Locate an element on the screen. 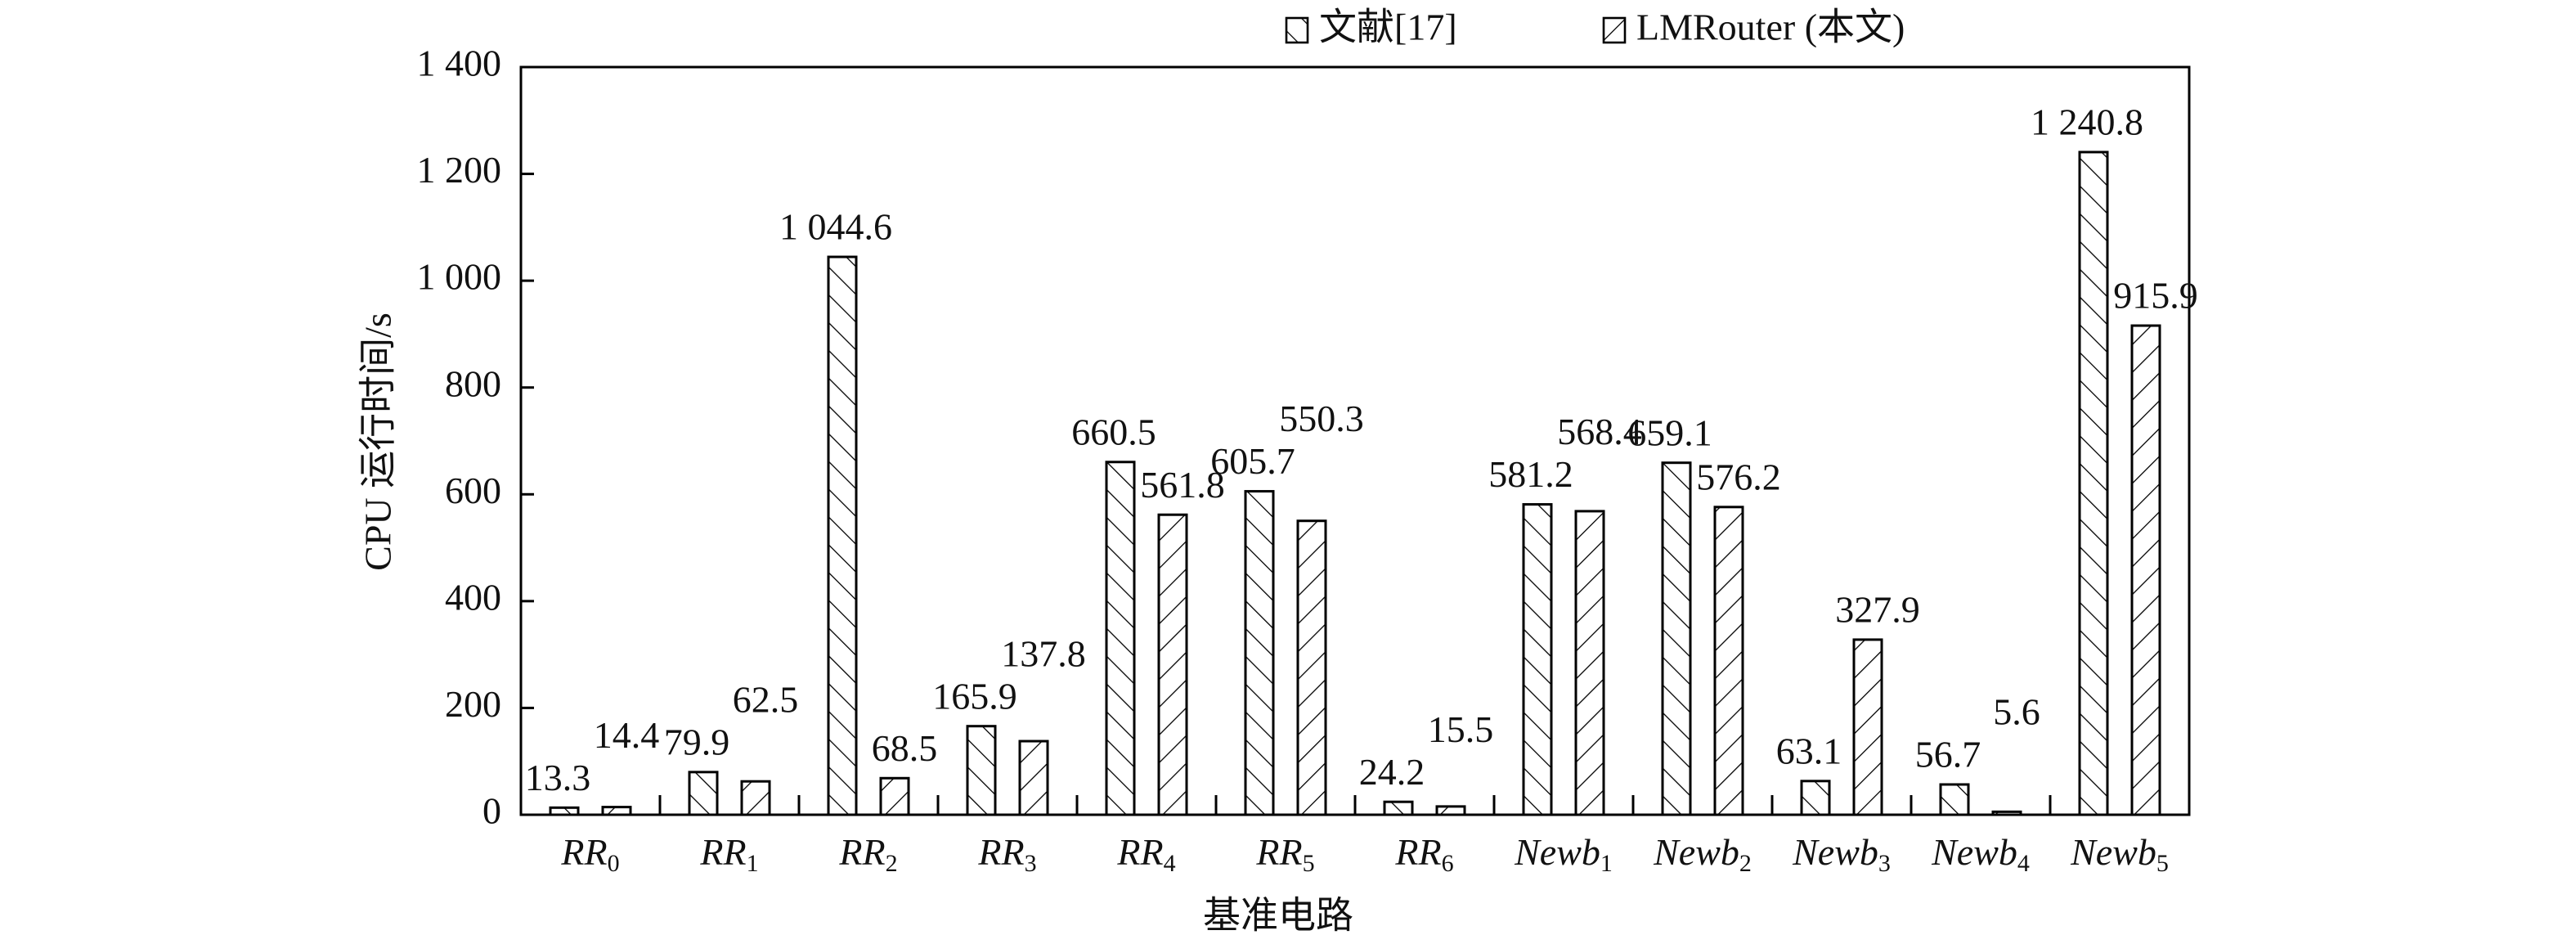  value-label: 550.3 is located at coordinates (1321, 418).